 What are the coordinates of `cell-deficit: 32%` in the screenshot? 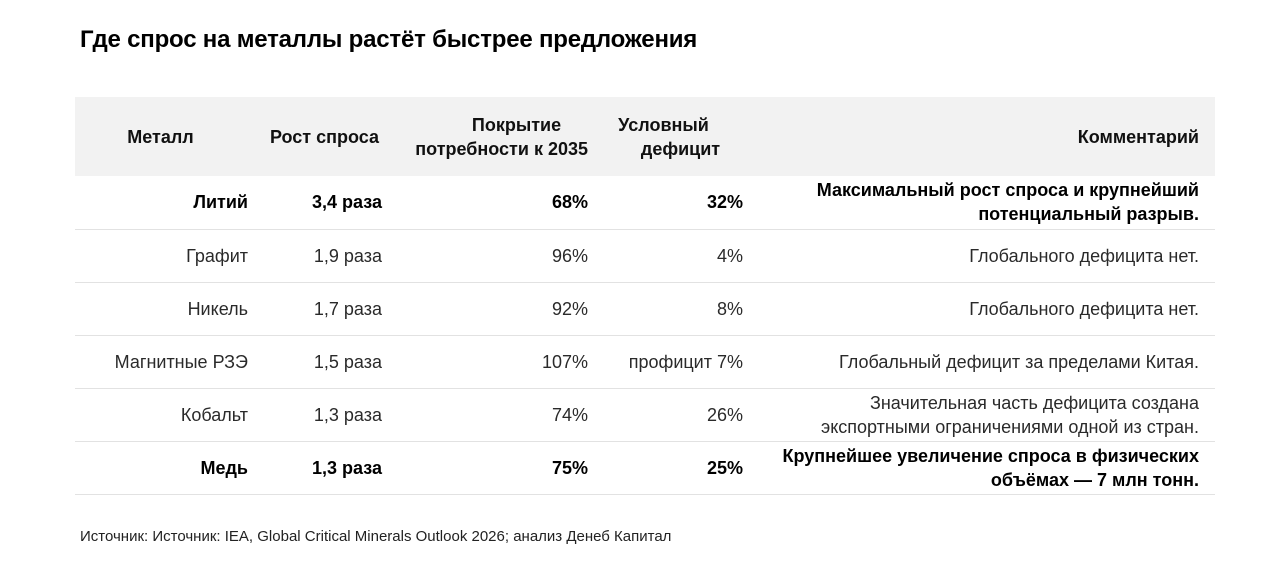 It's located at (724, 202).